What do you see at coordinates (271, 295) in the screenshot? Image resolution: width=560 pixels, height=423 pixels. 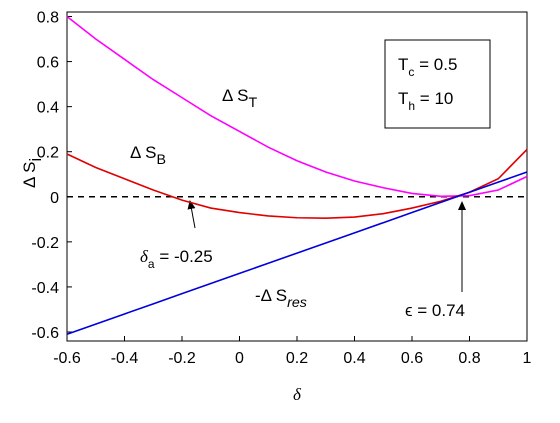 I see `curve-label-main: -Δ S` at bounding box center [271, 295].